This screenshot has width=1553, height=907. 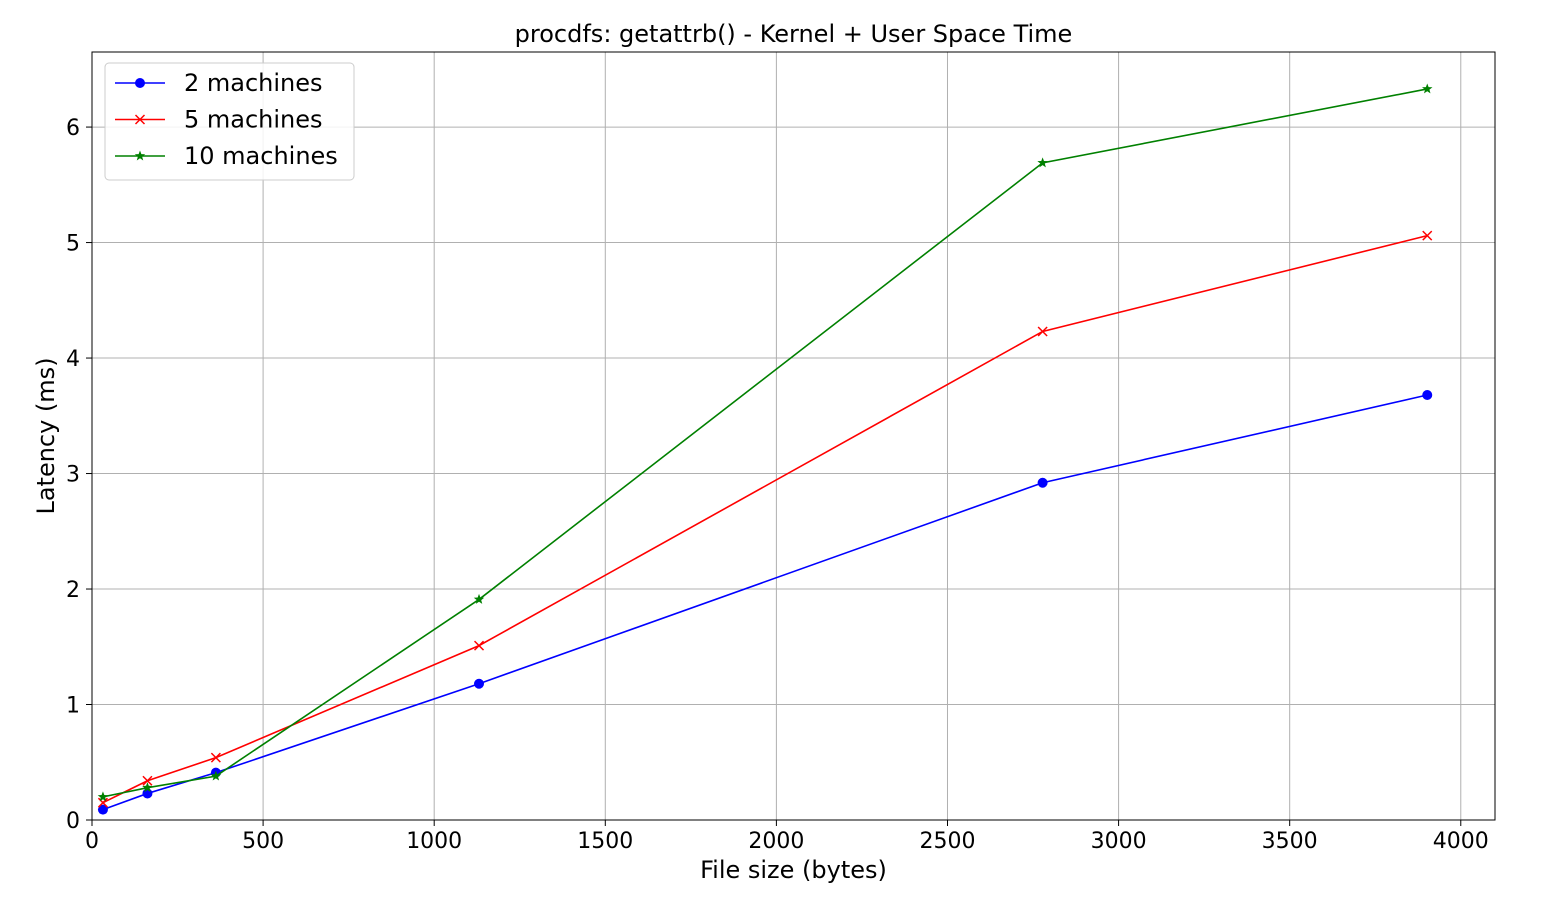 I want to click on x-tick-label: 3500, so click(x=1290, y=841).